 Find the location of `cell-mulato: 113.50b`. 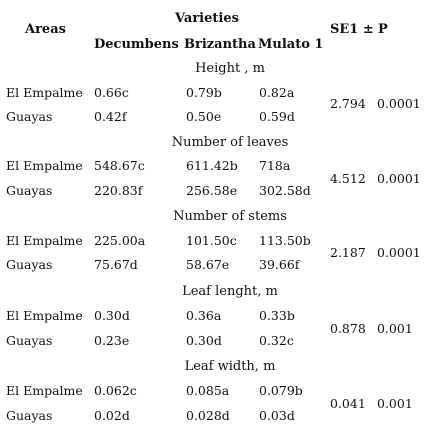

cell-mulato: 113.50b is located at coordinates (285, 240).